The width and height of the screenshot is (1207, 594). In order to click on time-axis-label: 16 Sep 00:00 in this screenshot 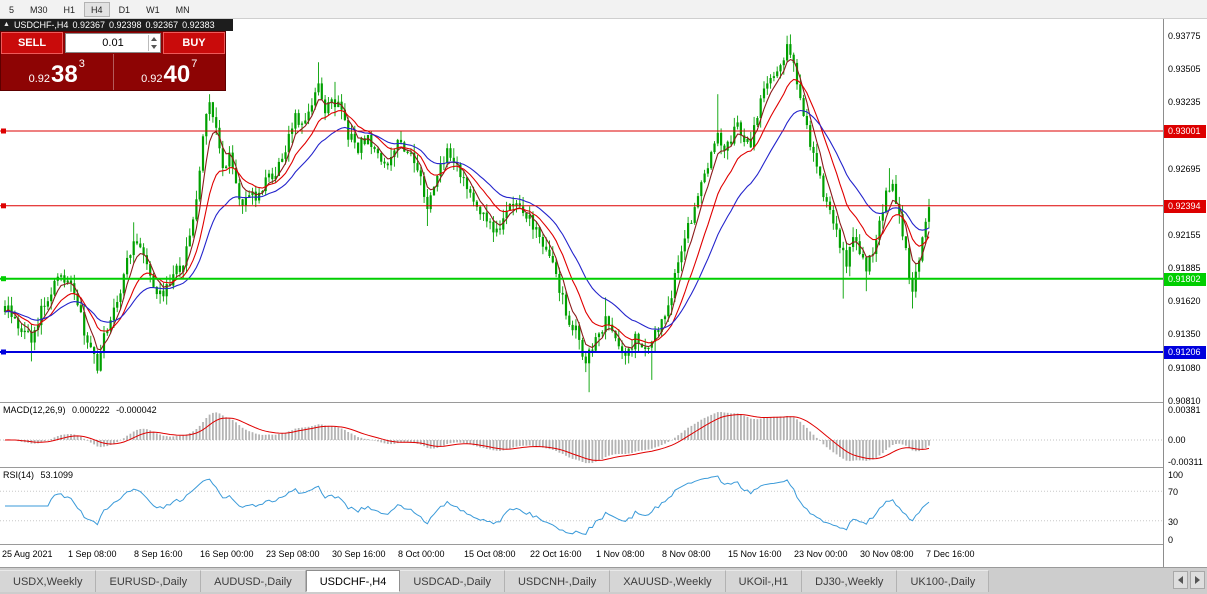, I will do `click(227, 554)`.